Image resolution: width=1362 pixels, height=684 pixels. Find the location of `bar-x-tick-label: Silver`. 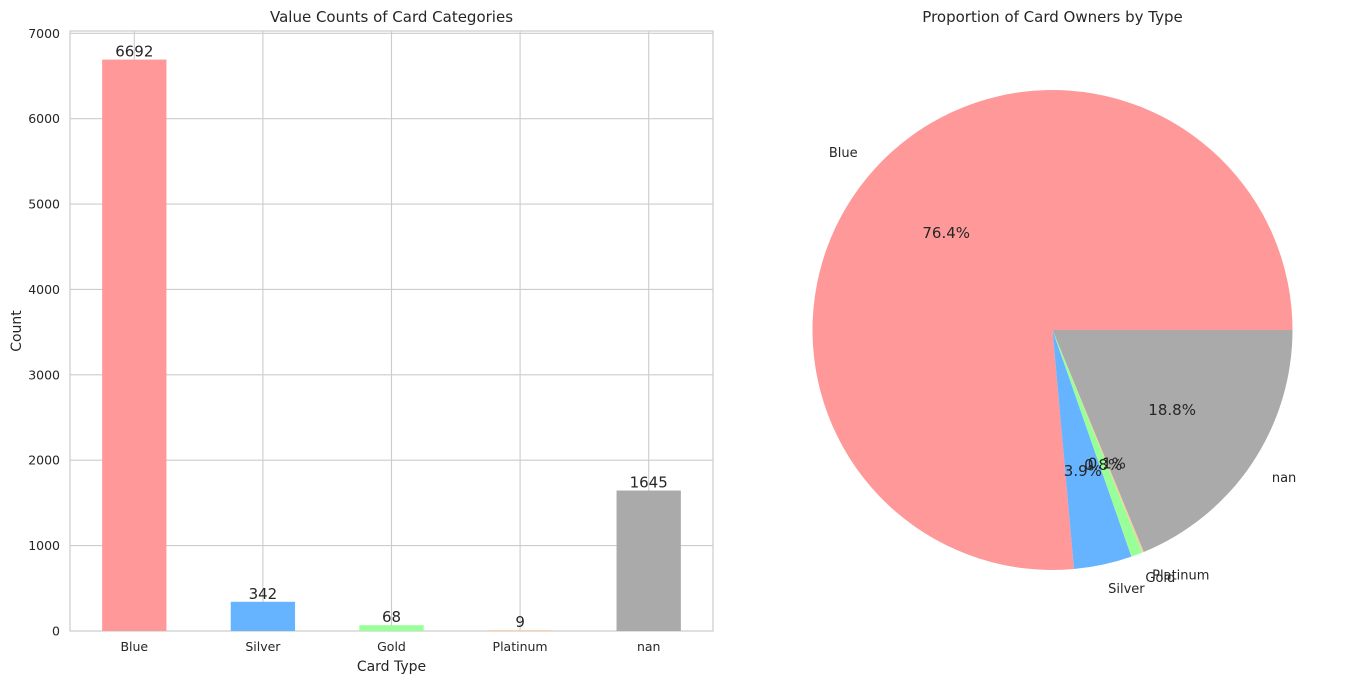

bar-x-tick-label: Silver is located at coordinates (263, 646).